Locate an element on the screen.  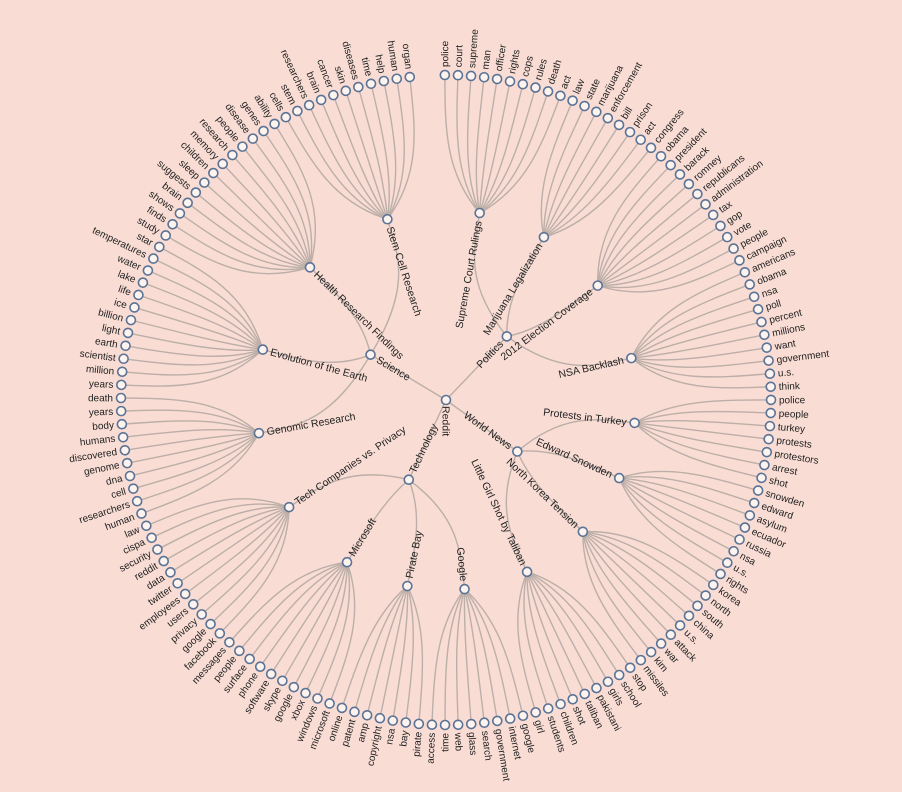
leaf-node-poll: poll is located at coordinates (767, 306).